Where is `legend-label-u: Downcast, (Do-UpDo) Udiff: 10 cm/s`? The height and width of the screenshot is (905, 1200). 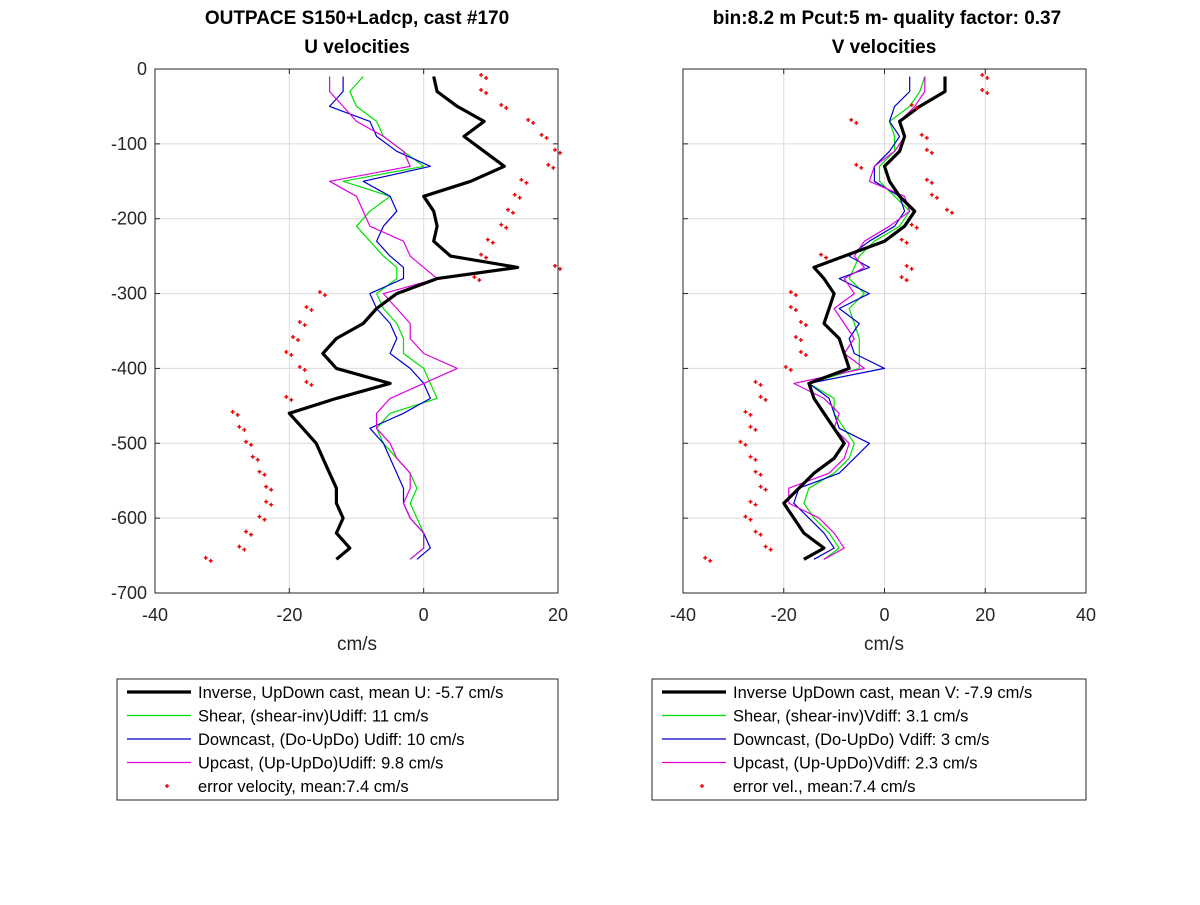 legend-label-u: Downcast, (Do-UpDo) Udiff: 10 cm/s is located at coordinates (331, 740).